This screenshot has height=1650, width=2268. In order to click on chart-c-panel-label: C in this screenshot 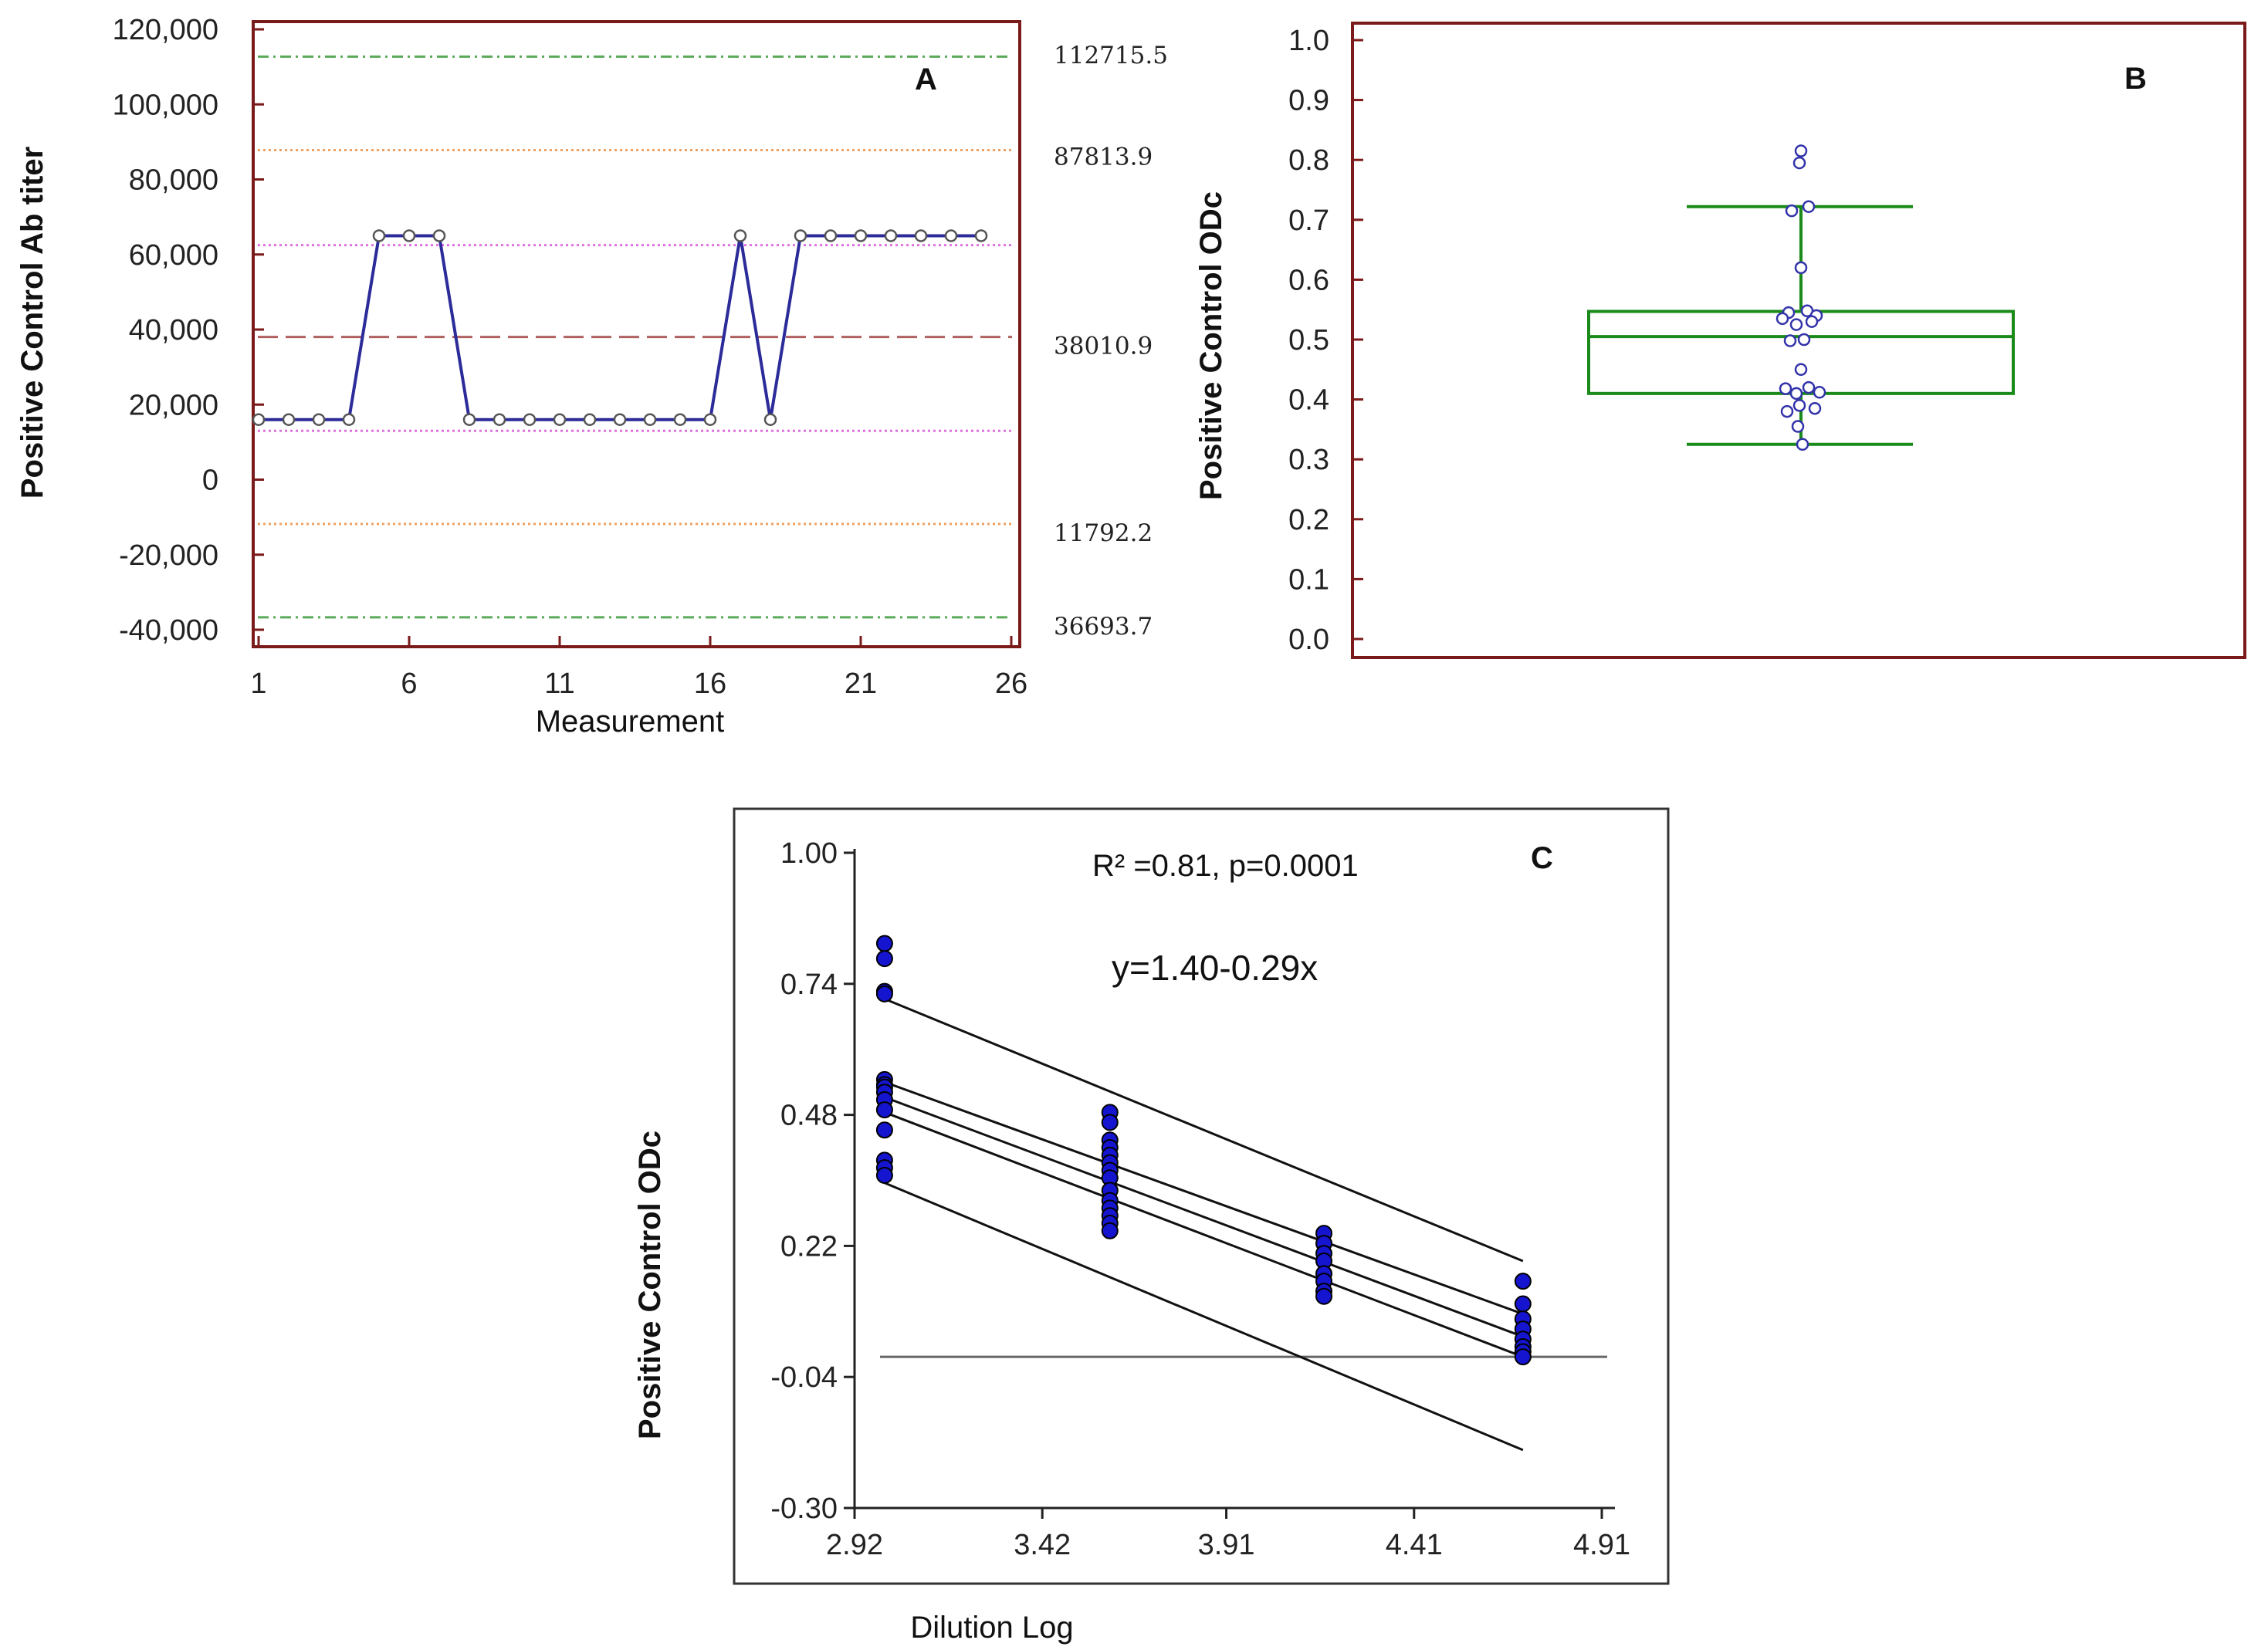, I will do `click(1542, 858)`.